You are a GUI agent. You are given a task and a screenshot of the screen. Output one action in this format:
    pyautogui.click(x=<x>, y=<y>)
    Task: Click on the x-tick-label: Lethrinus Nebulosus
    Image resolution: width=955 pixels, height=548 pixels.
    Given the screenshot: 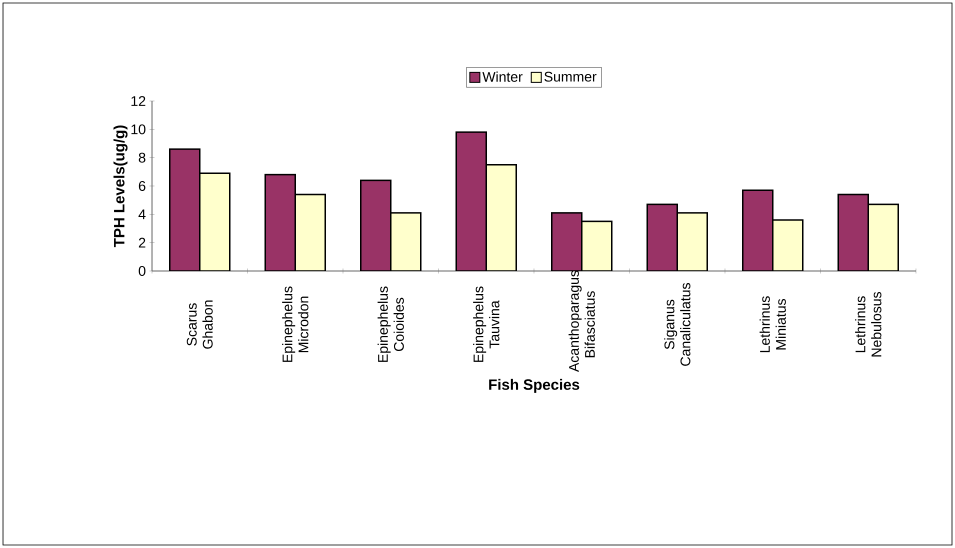 What is the action you would take?
    pyautogui.click(x=868, y=324)
    